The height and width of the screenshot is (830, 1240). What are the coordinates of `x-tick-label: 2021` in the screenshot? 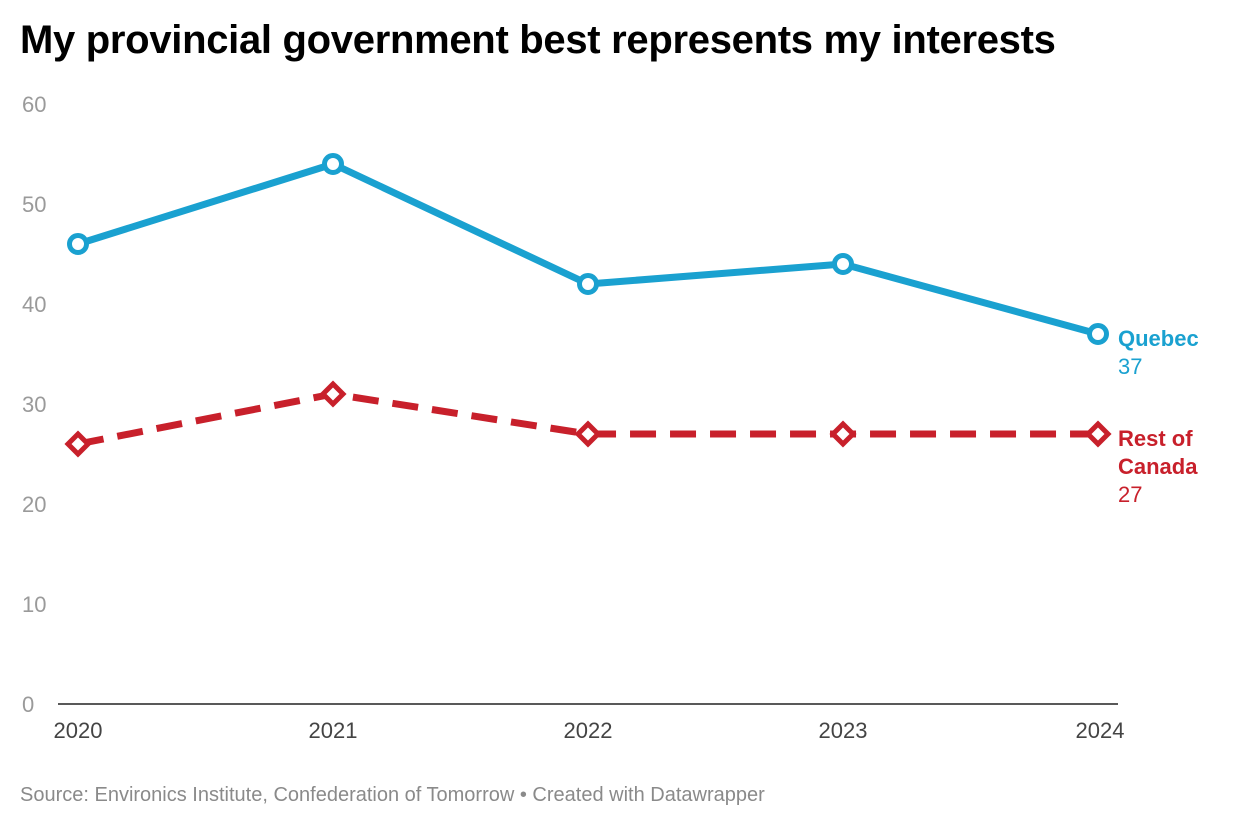 It's located at (333, 730).